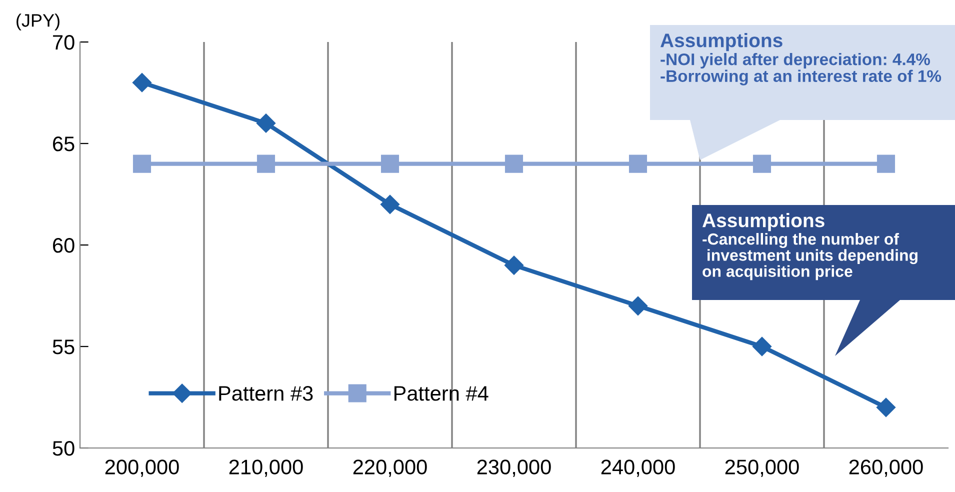 This screenshot has width=955, height=492. Describe the element at coordinates (801, 59) in the screenshot. I see `annotation: Assumptions -NOI yield after depreciation: 4.4% -Borrowing at an interest rate of 1%` at that location.